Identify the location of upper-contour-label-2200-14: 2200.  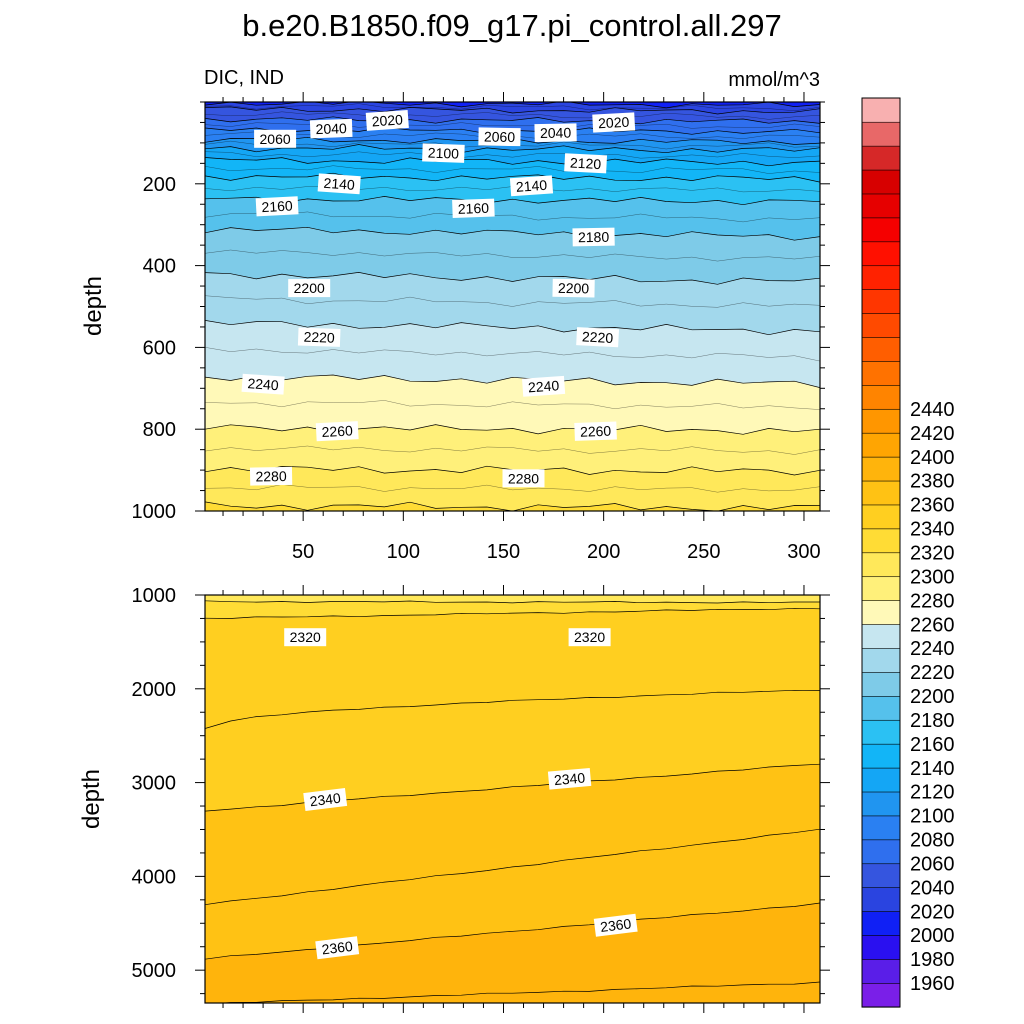
(573, 288).